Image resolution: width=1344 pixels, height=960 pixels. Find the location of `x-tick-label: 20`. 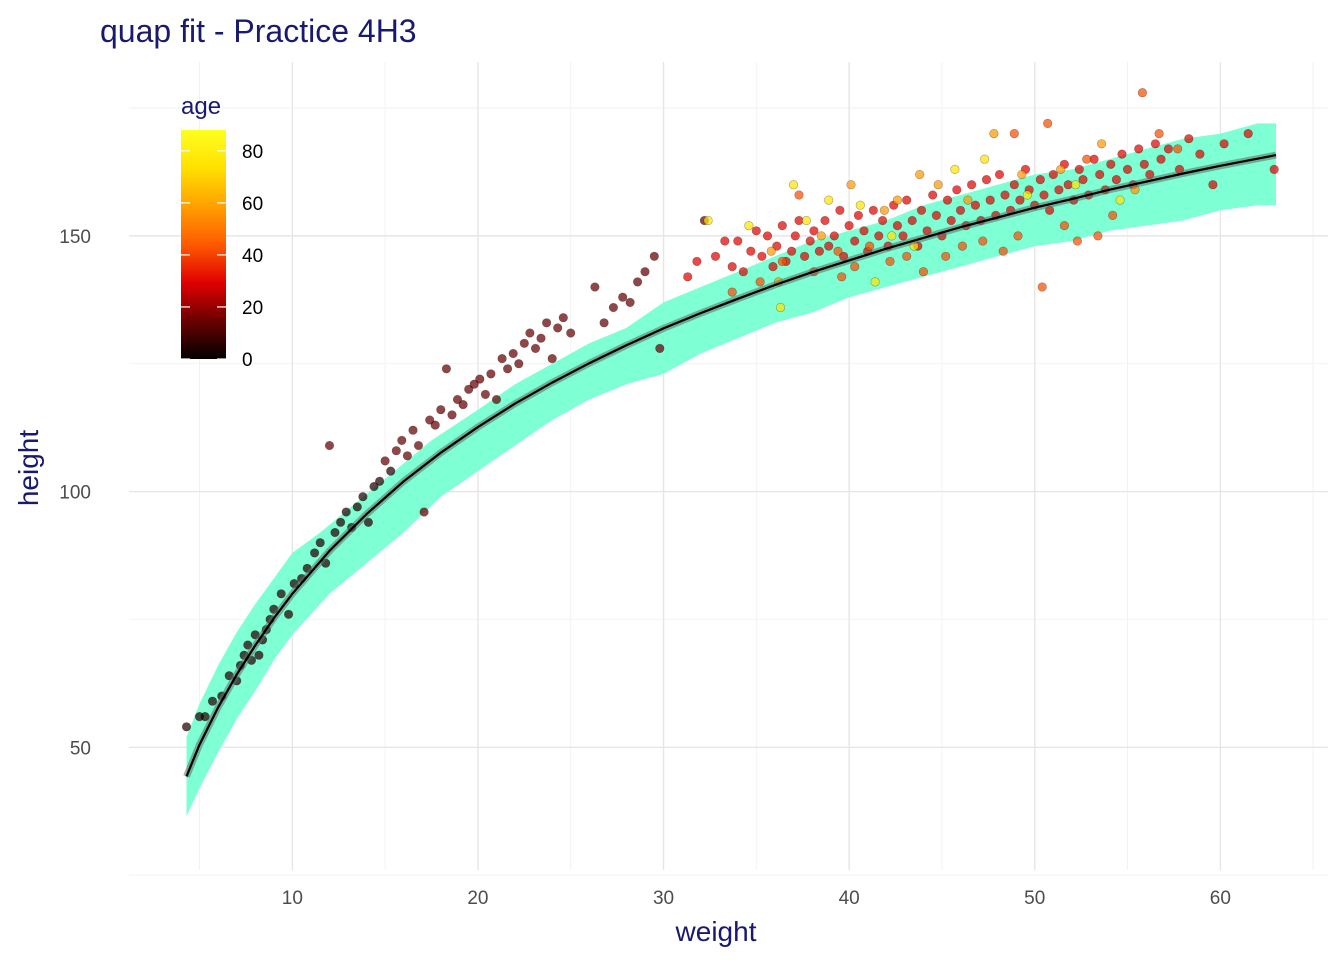

x-tick-label: 20 is located at coordinates (477, 898).